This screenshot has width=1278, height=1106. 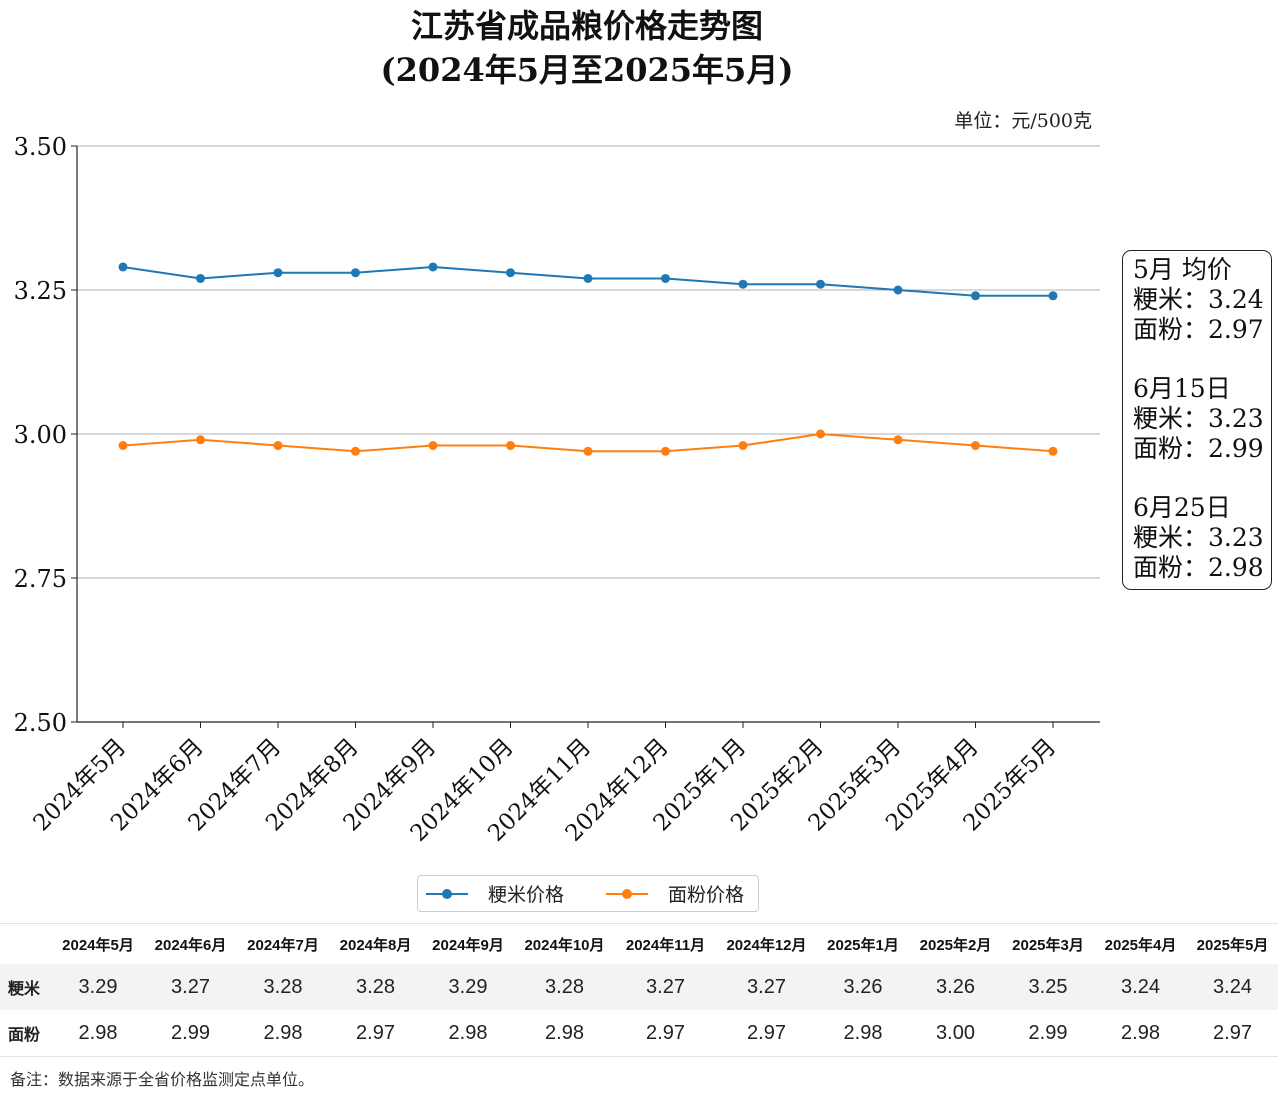 I want to click on y-tick-label: 3.00, so click(x=40, y=435).